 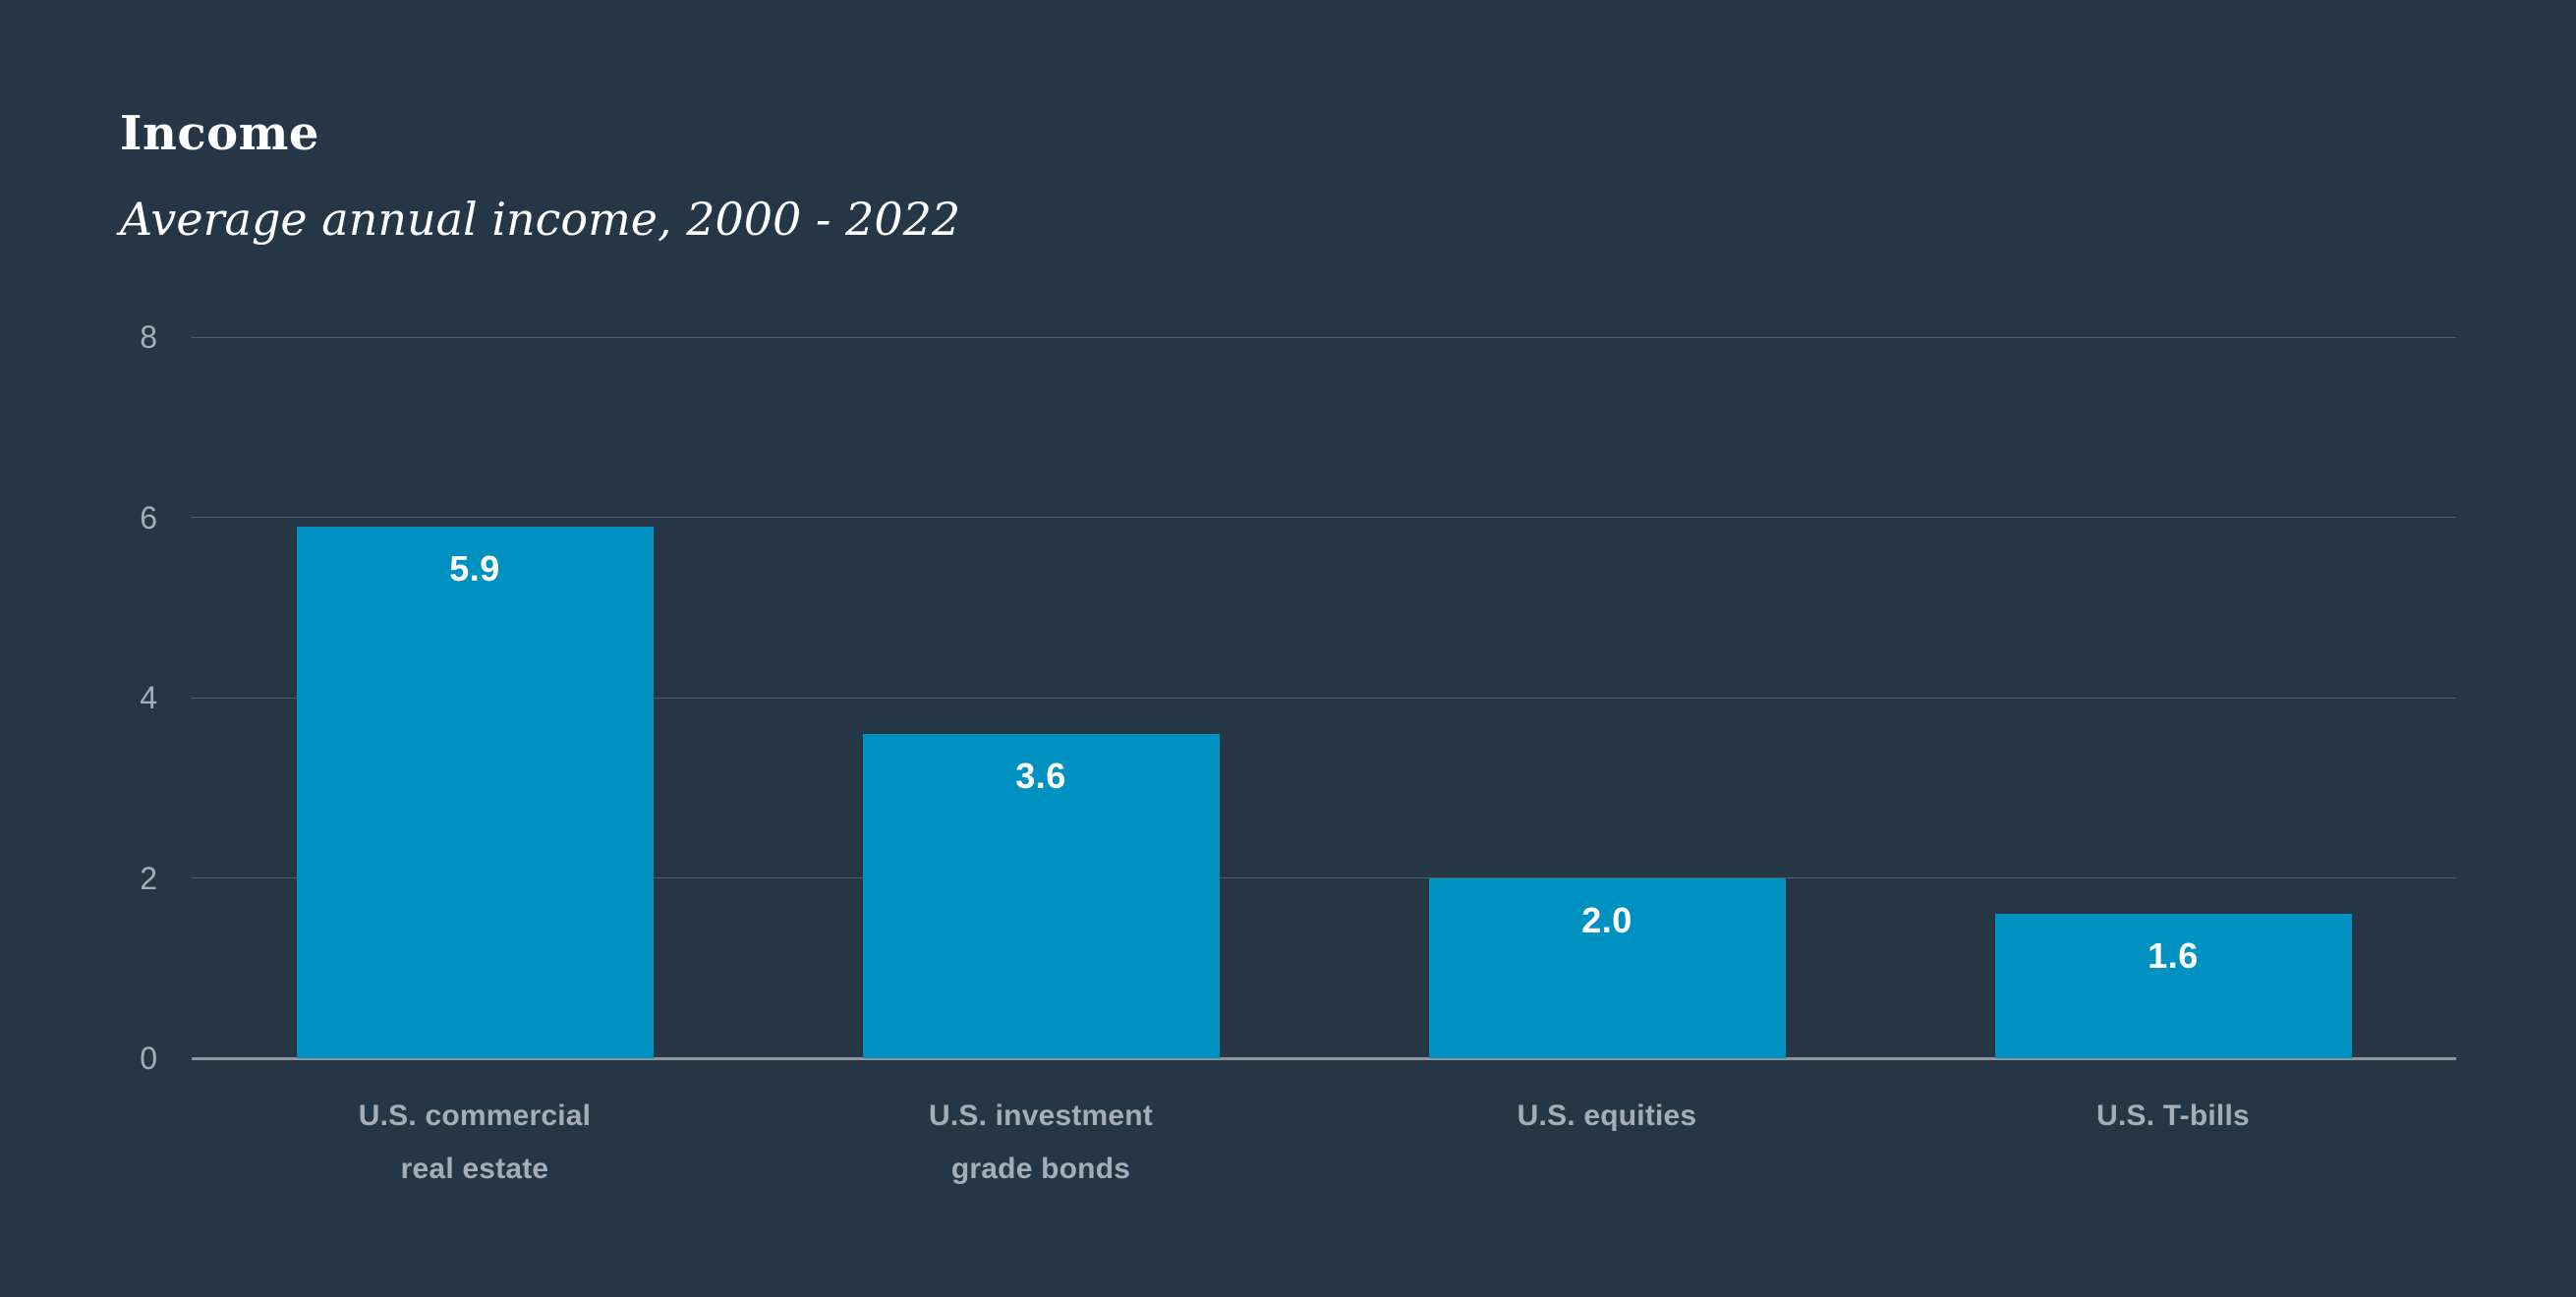 What do you see at coordinates (475, 792) in the screenshot?
I see `bar-u-s-commercial-real-estate: 5.9` at bounding box center [475, 792].